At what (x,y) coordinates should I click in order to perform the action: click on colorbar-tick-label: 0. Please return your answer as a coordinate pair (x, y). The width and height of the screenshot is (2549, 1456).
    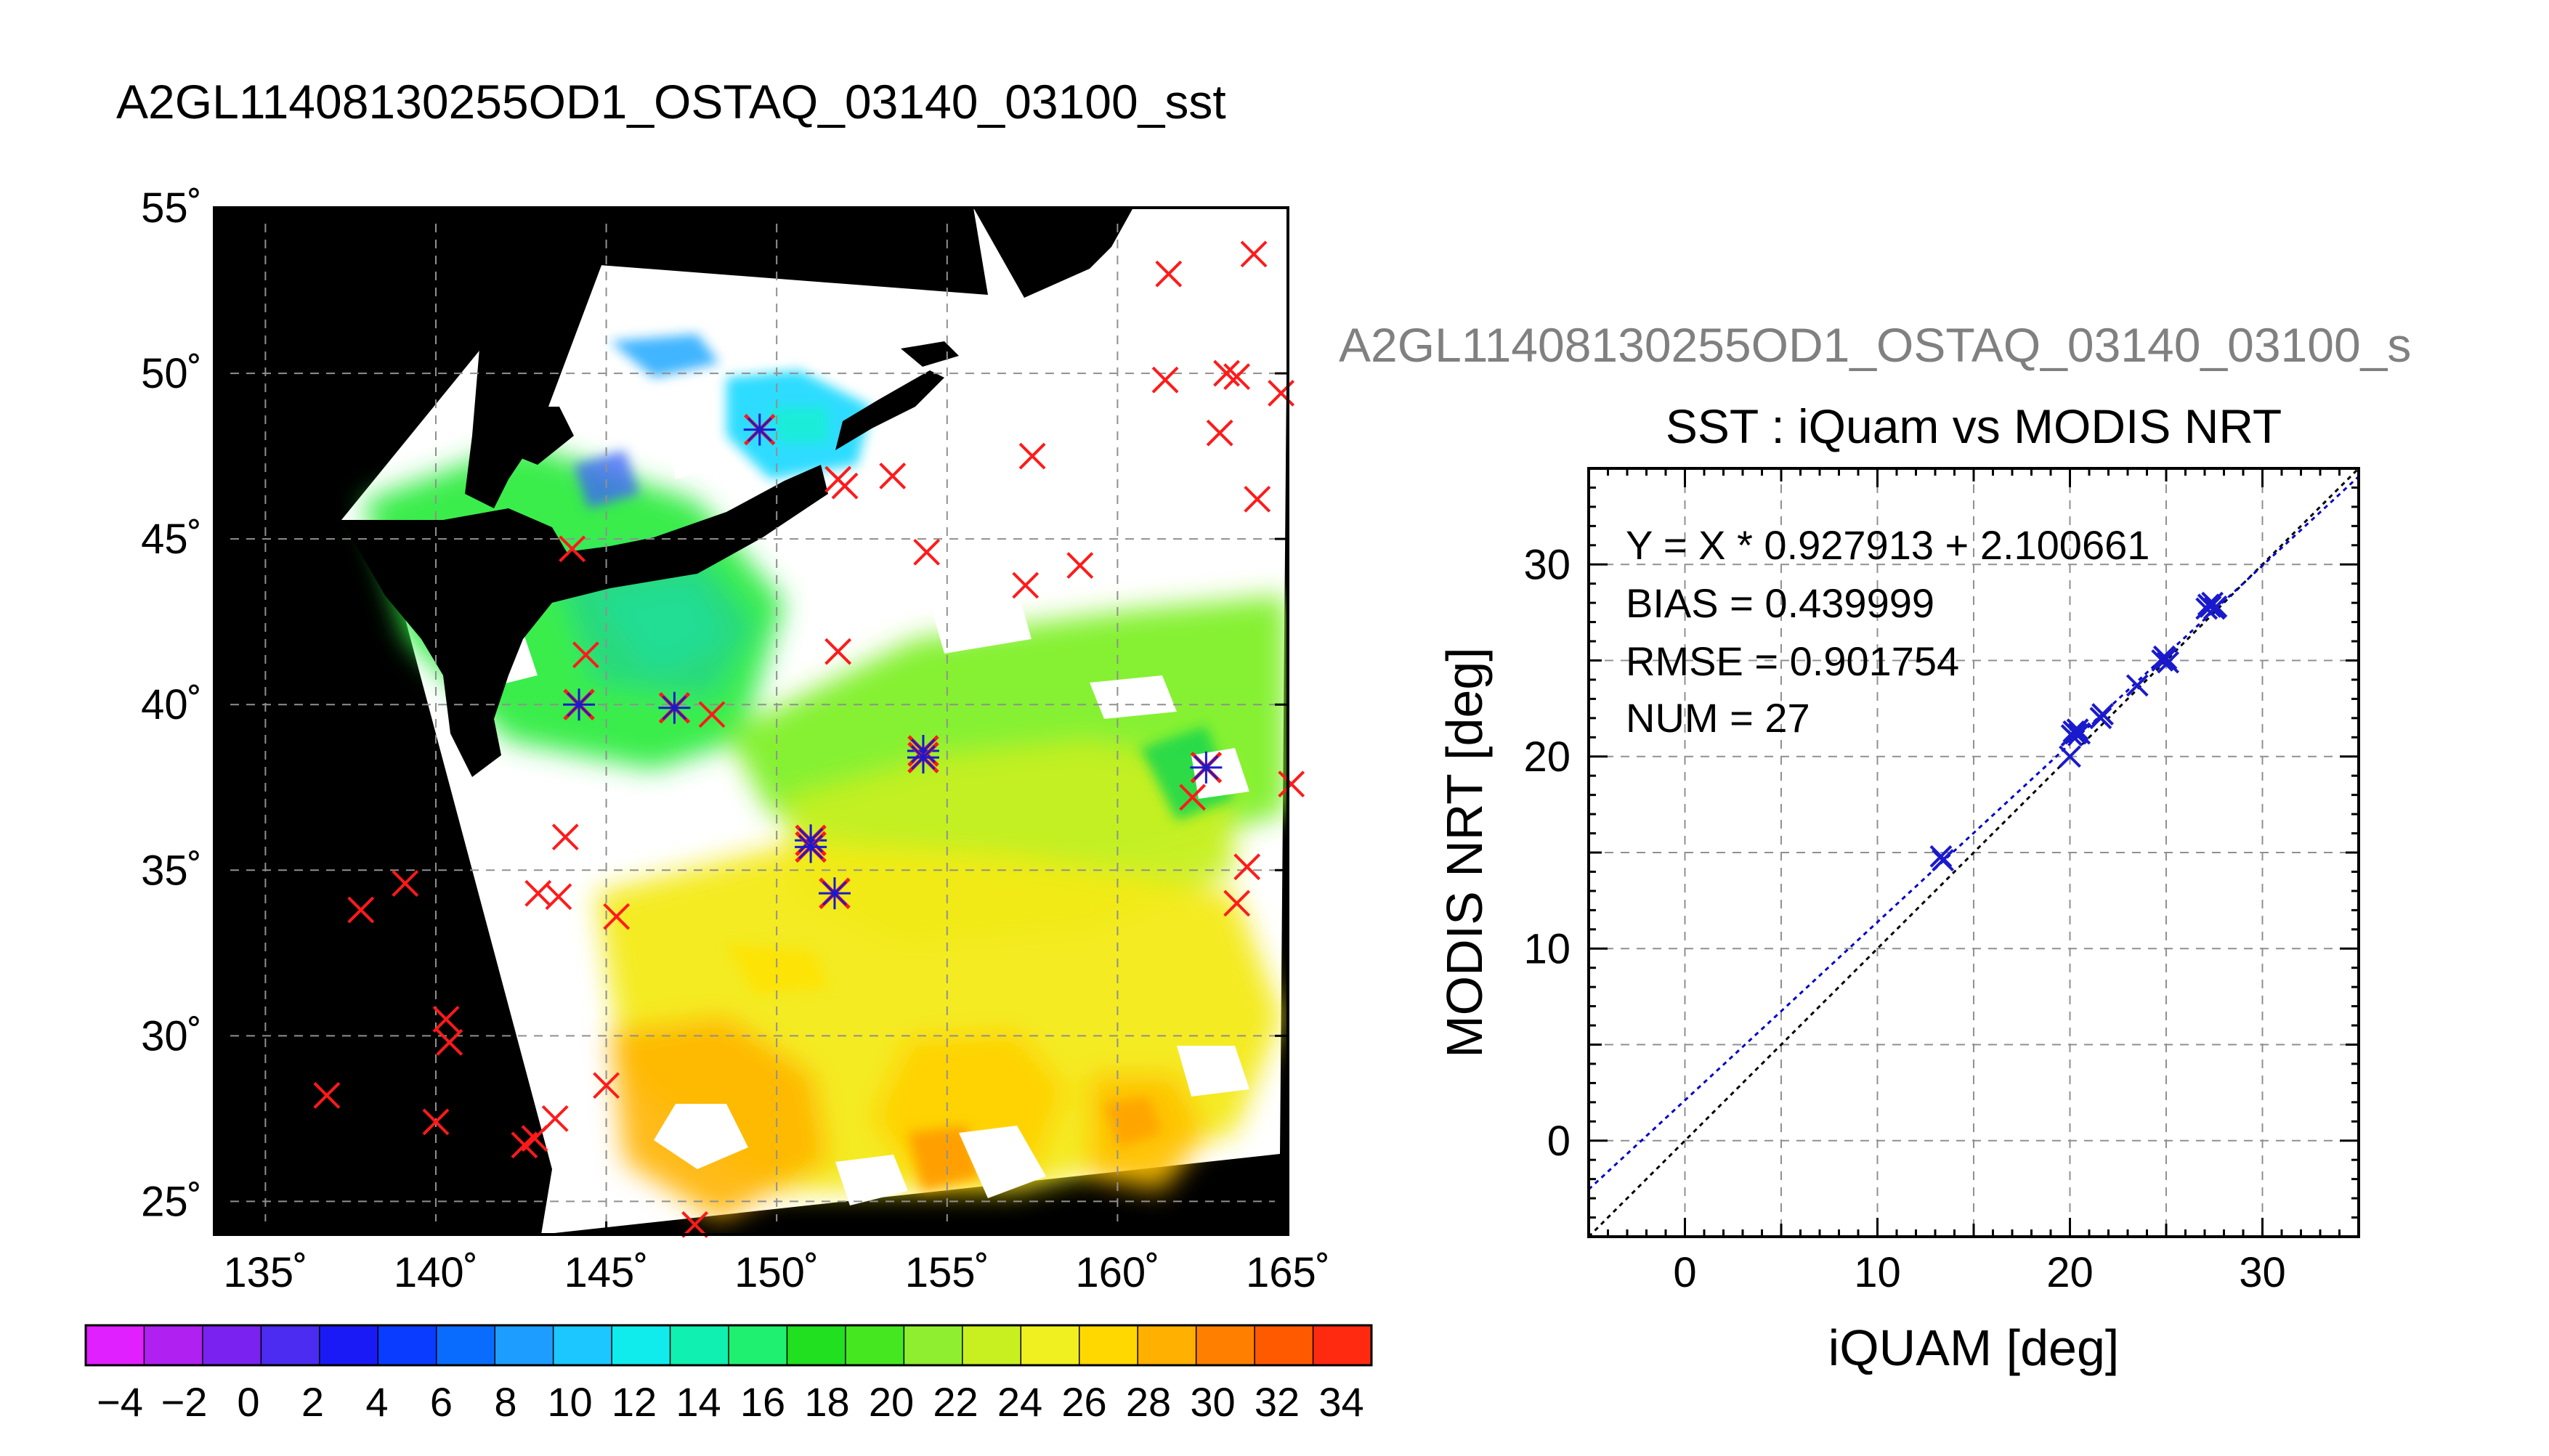
    Looking at the image, I should click on (248, 1402).